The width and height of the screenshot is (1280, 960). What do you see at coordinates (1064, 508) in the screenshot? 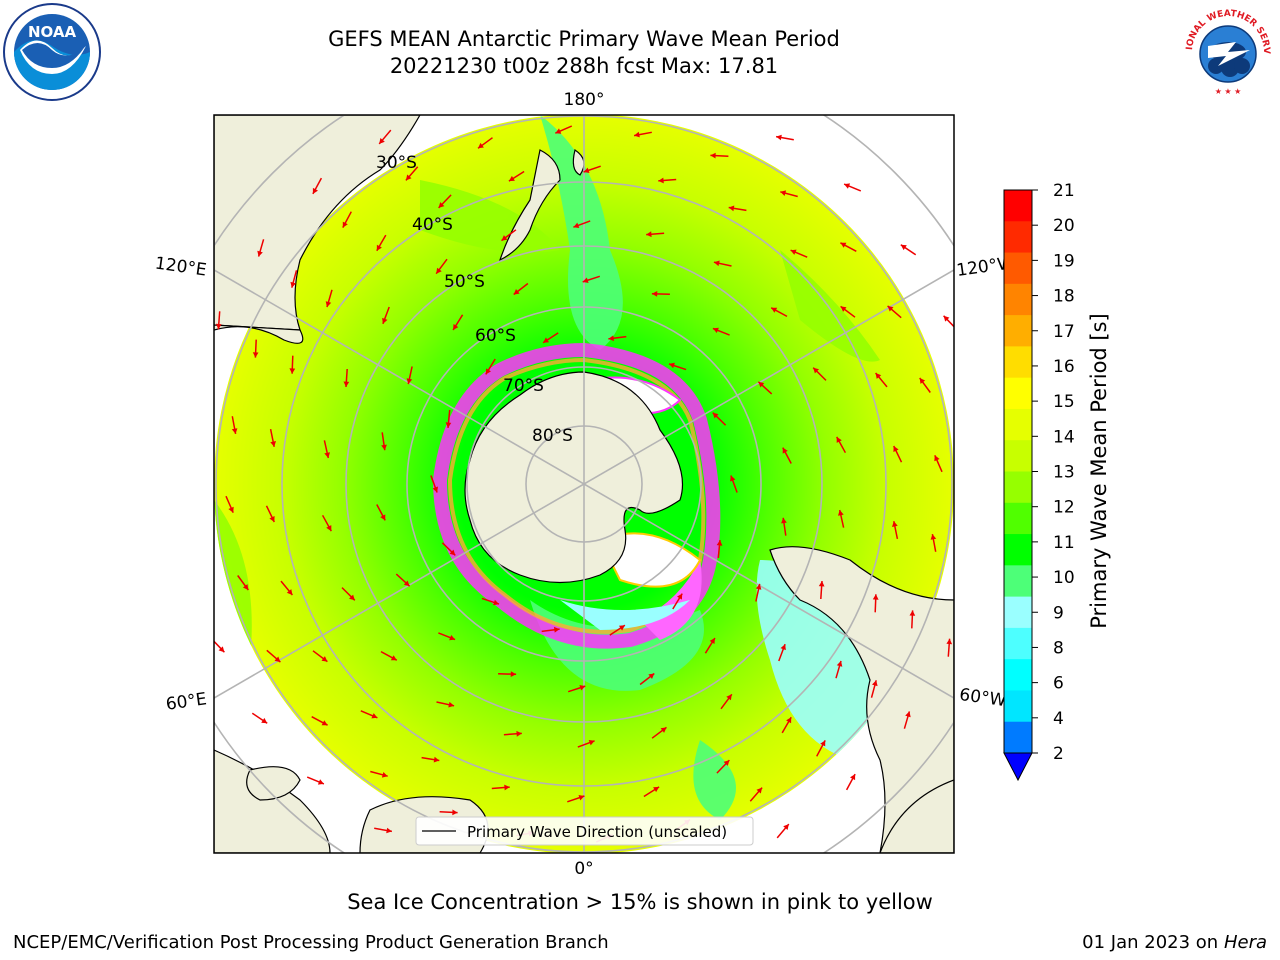
I see `colorbar-tick-label: 12` at bounding box center [1064, 508].